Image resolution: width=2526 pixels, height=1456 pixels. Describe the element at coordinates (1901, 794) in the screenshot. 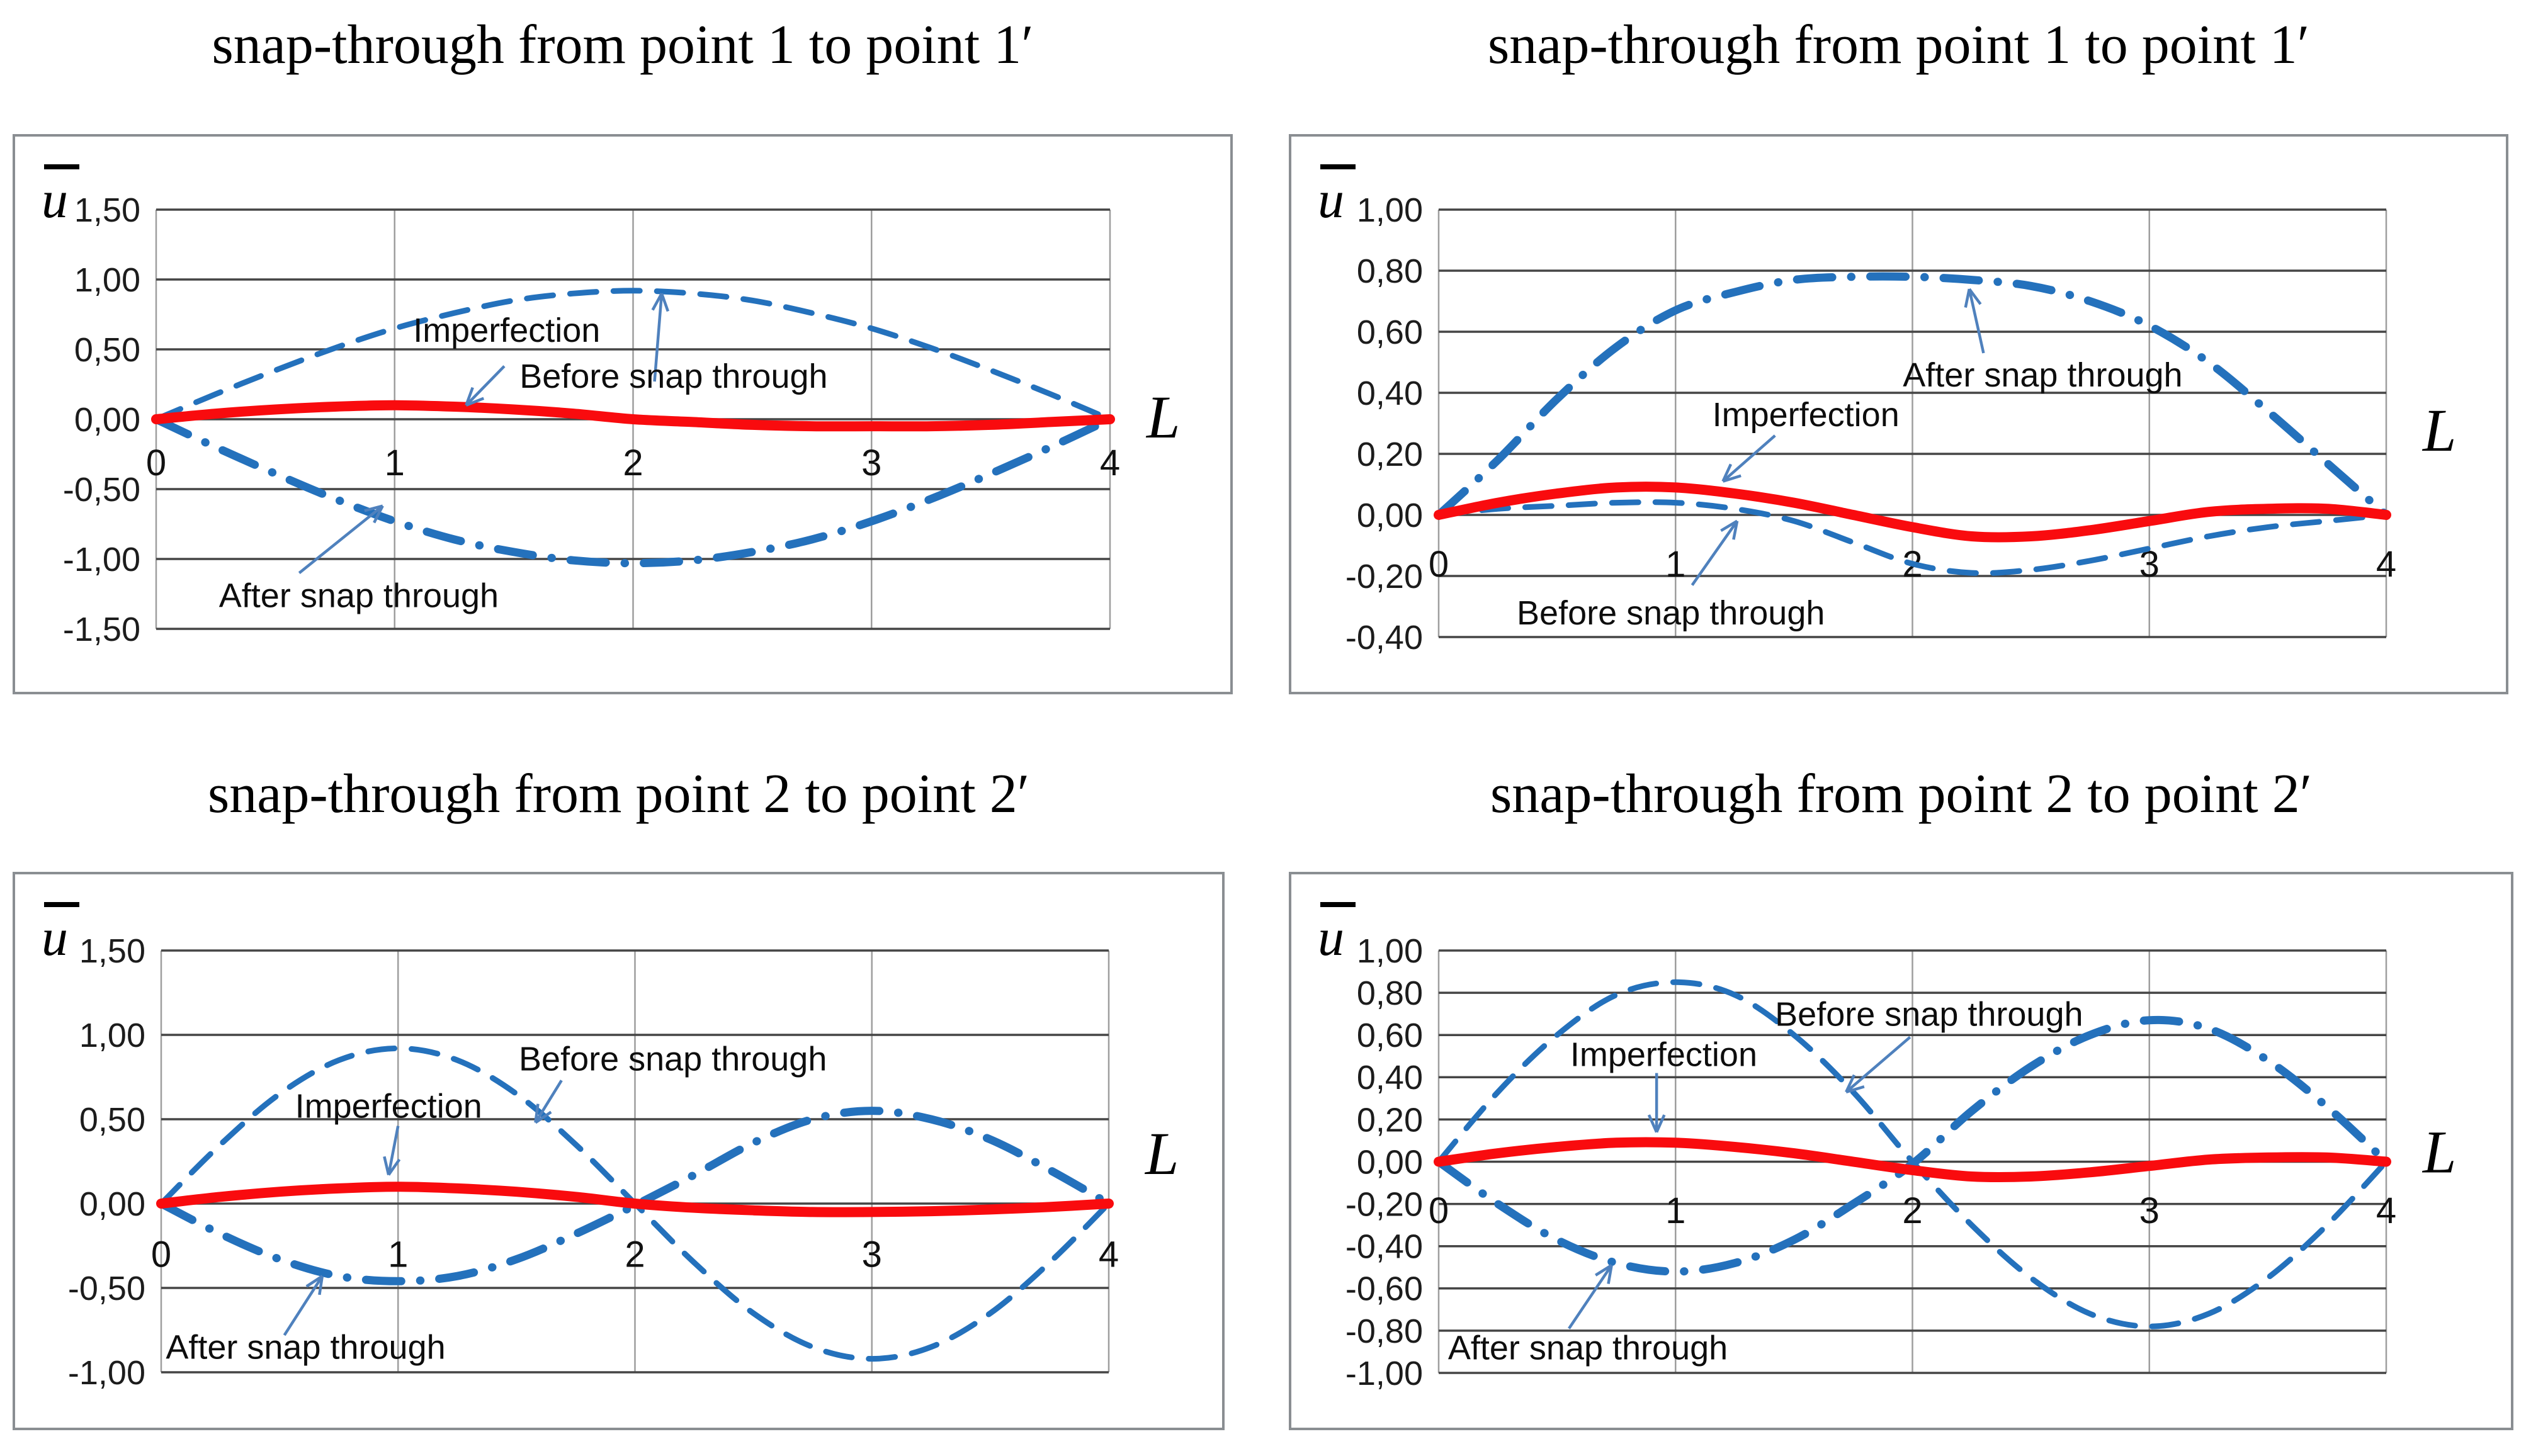

I see `chart-title-4: snap-through from point 2 to point 2′` at that location.